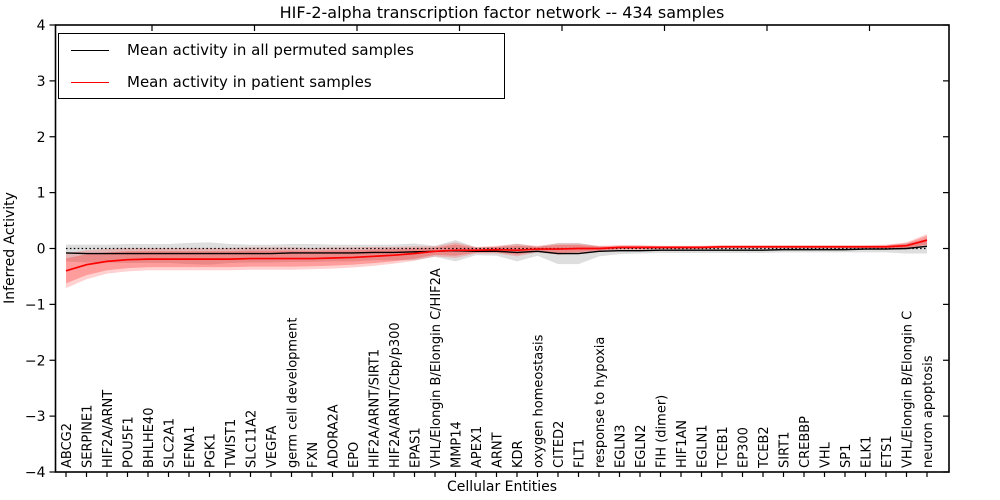 The height and width of the screenshot is (500, 1000). Describe the element at coordinates (108, 429) in the screenshot. I see `x-category-label: HIF2A/ARNT` at that location.